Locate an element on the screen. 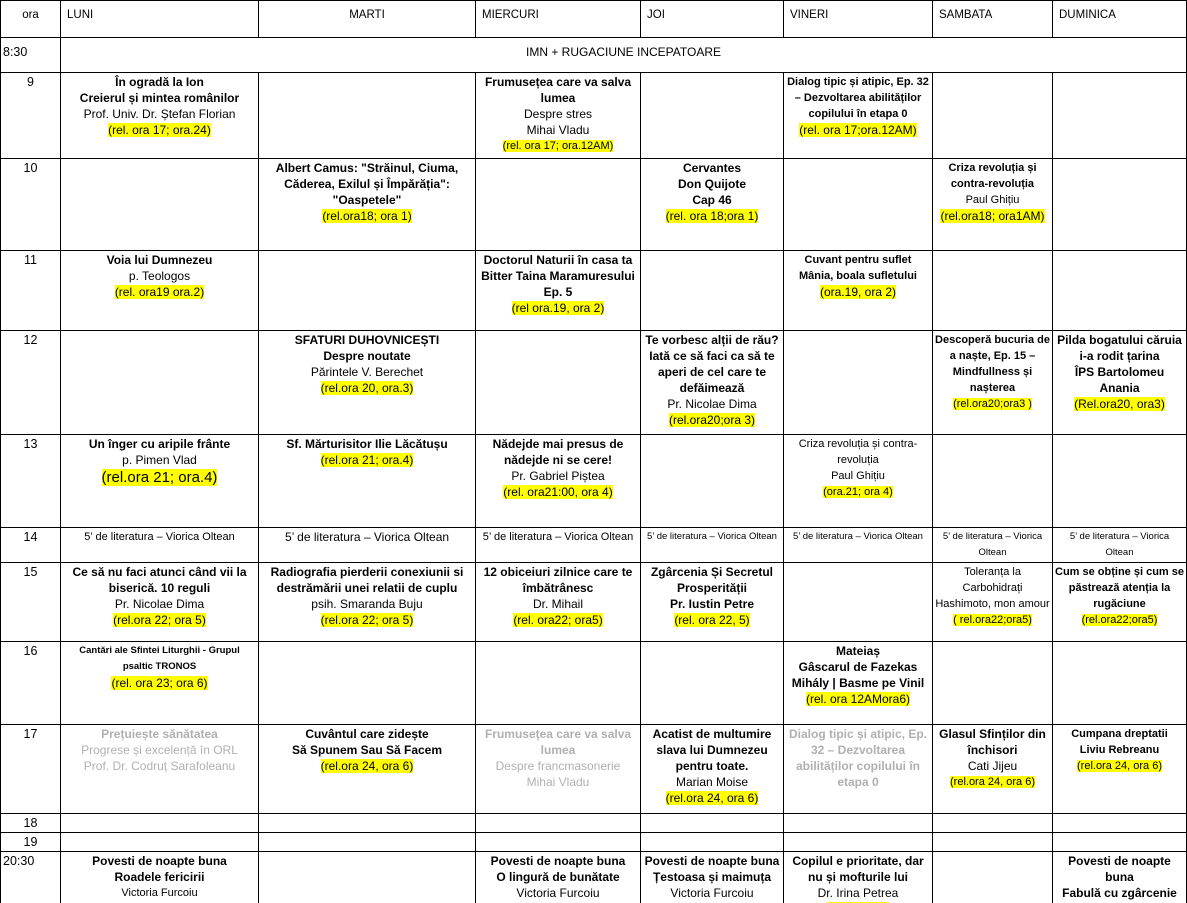 The image size is (1187, 903). rebroadcast-note-text: (Rel.ora20, ora3) is located at coordinates (1119, 404).